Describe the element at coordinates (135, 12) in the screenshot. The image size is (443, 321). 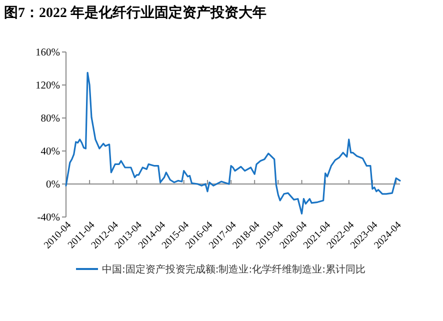
I see `chart-title: 图7：2022 年是化纤行业固定资产投资大年` at that location.